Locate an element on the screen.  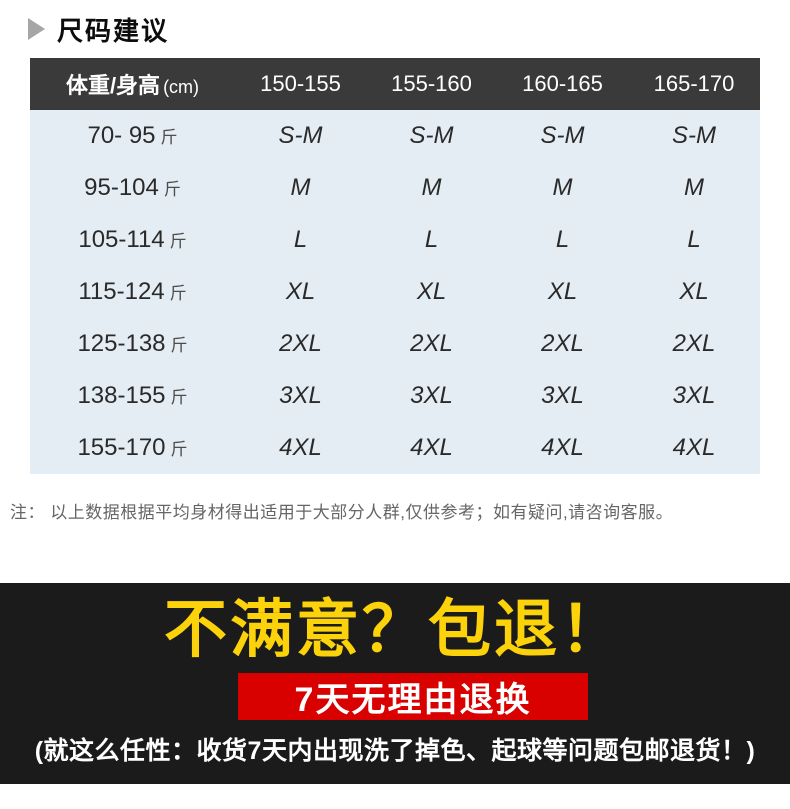
table-row: 138-155 斤 3XL 3XL 3XL 3XL is located at coordinates (395, 396).